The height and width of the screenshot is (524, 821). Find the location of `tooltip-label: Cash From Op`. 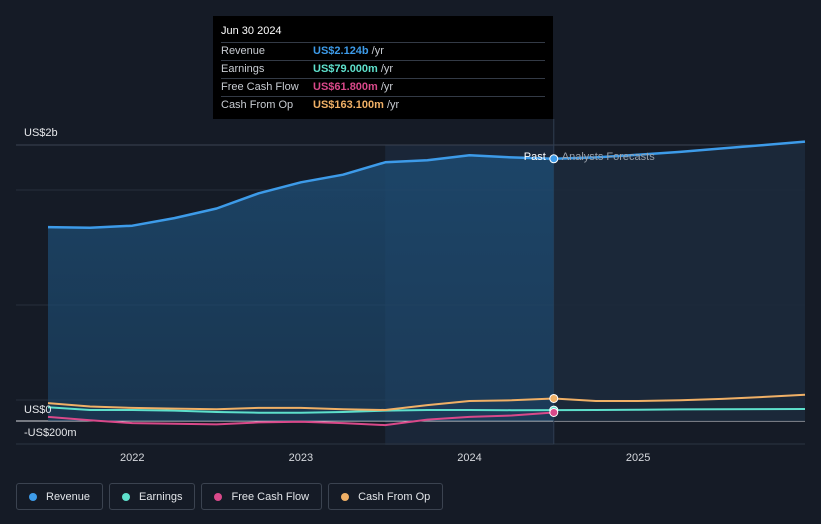

tooltip-label: Cash From Op is located at coordinates (257, 105).